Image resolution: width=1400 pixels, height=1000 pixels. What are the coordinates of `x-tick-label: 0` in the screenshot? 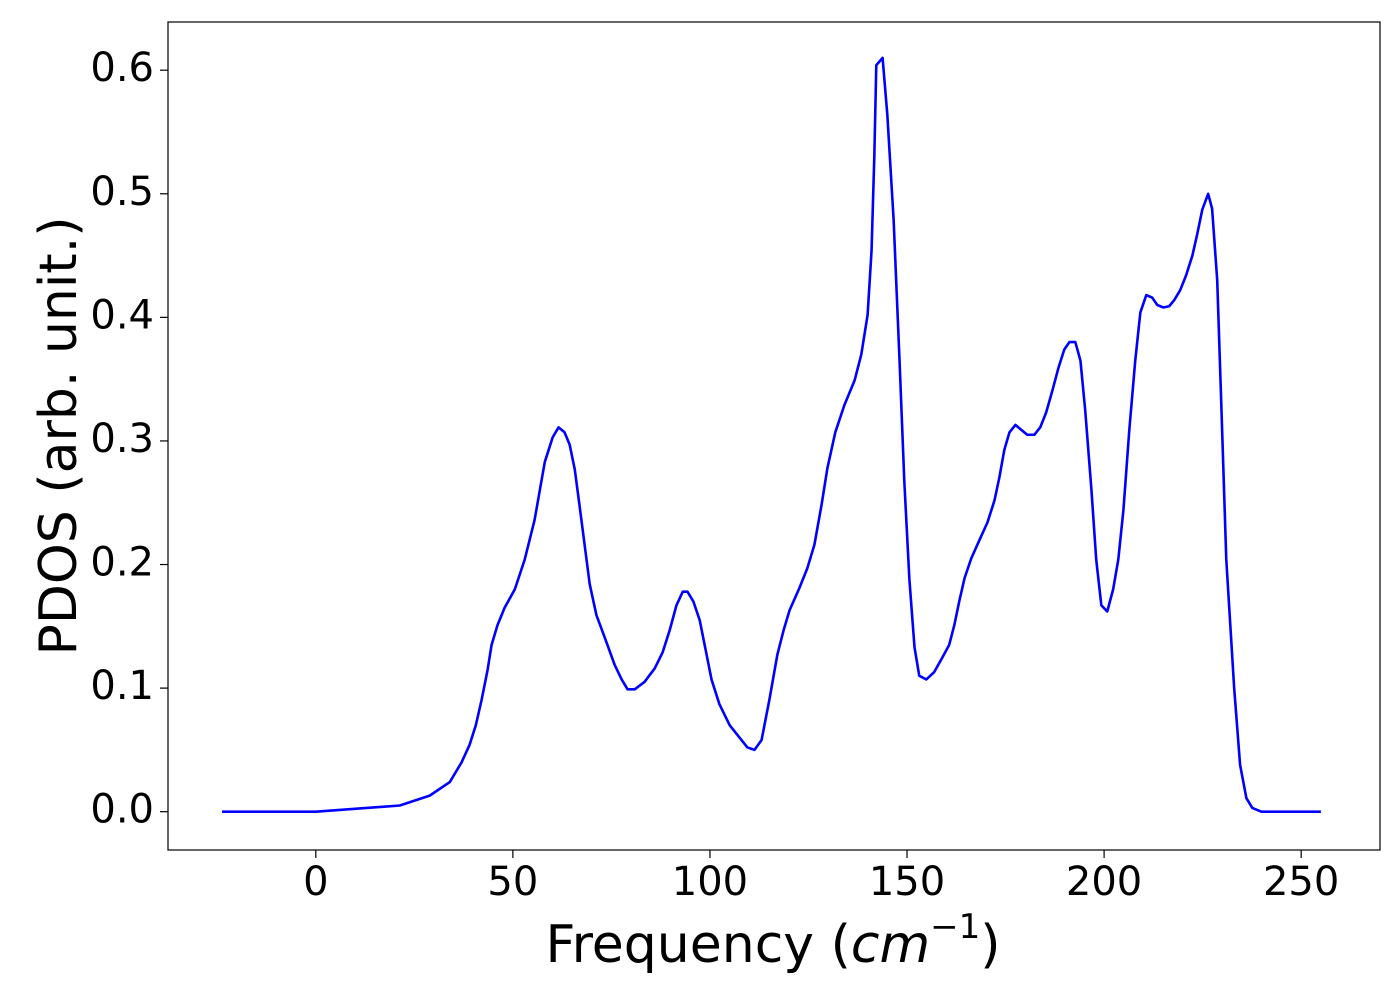 It's located at (315, 882).